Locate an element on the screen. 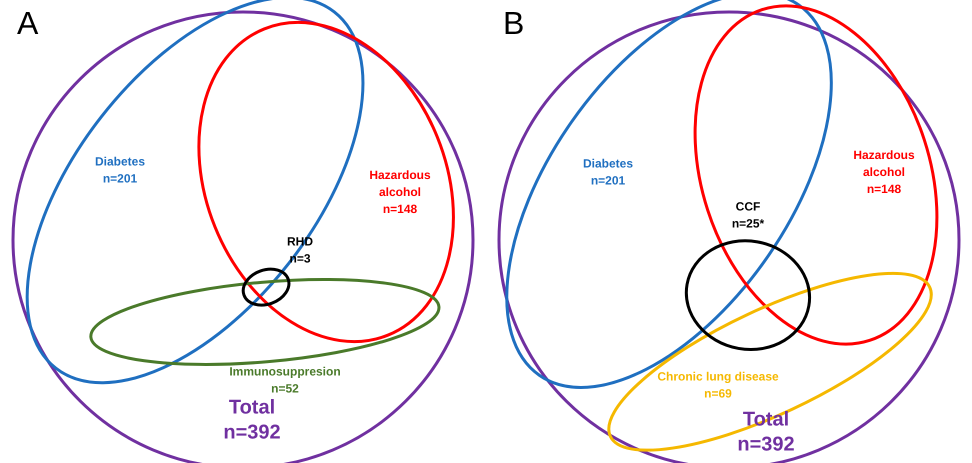 The image size is (972, 463). data-label: n=52 is located at coordinates (285, 389).